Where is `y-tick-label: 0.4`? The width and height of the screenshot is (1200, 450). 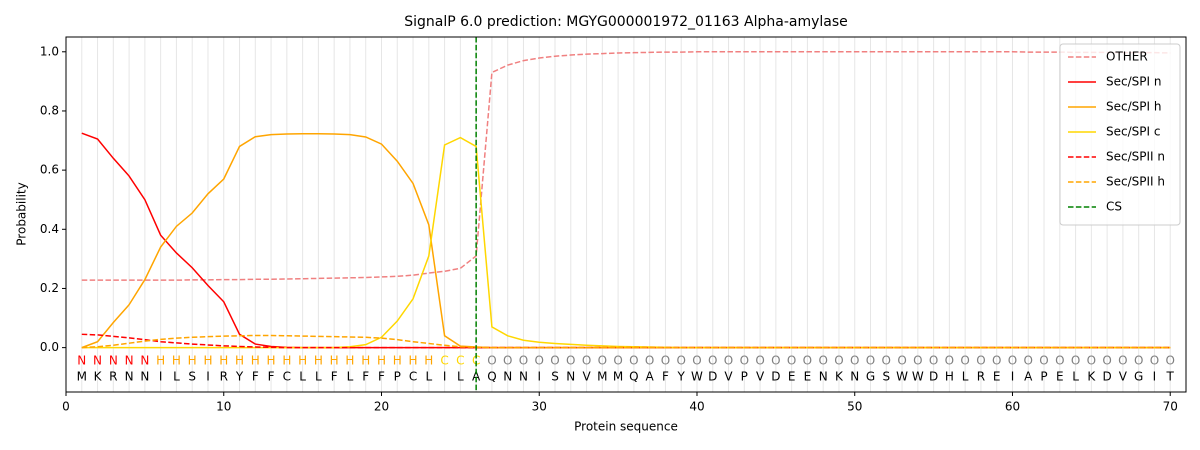
y-tick-label: 0.4 is located at coordinates (49, 229).